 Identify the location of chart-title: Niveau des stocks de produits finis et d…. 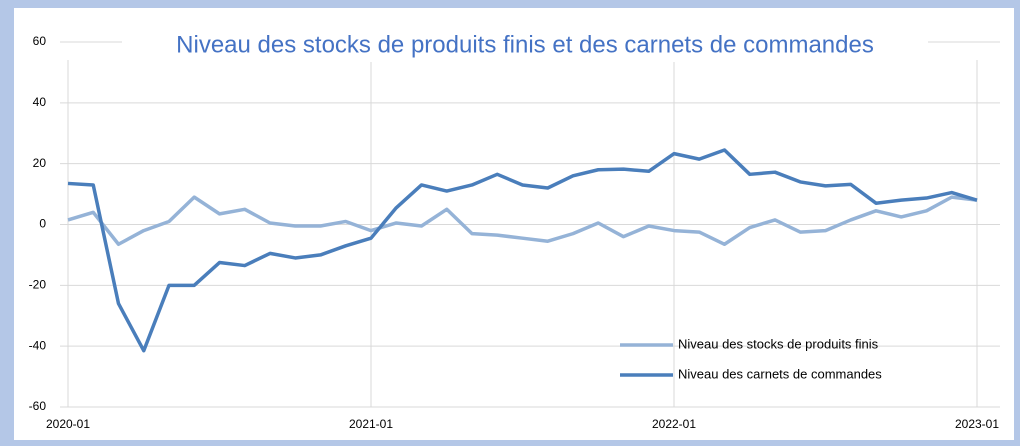
(525, 44).